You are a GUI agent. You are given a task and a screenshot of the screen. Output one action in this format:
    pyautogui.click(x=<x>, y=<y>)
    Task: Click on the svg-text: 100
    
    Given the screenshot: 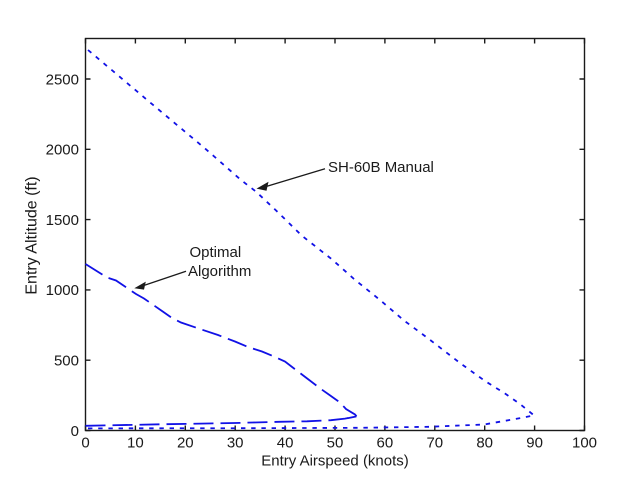 What is the action you would take?
    pyautogui.click(x=584, y=442)
    